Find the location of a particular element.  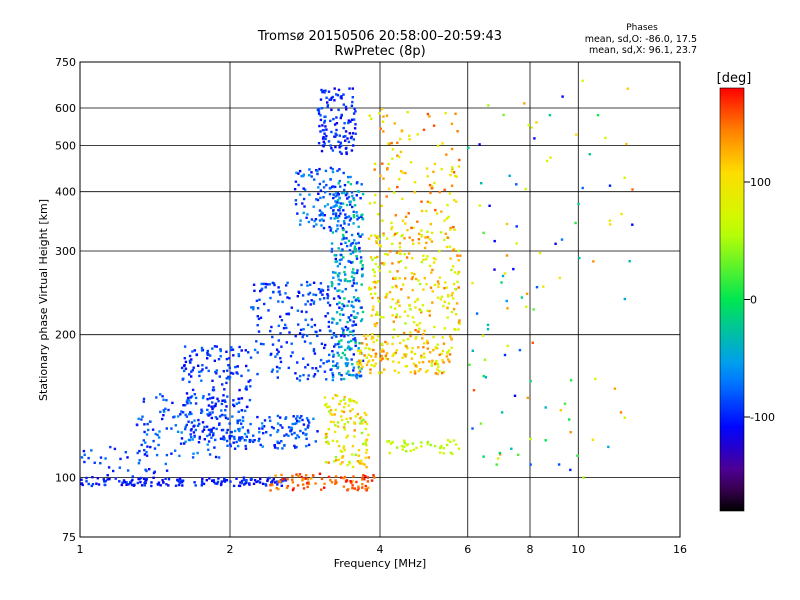

y-tick-label: 200 is located at coordinates (65, 335).